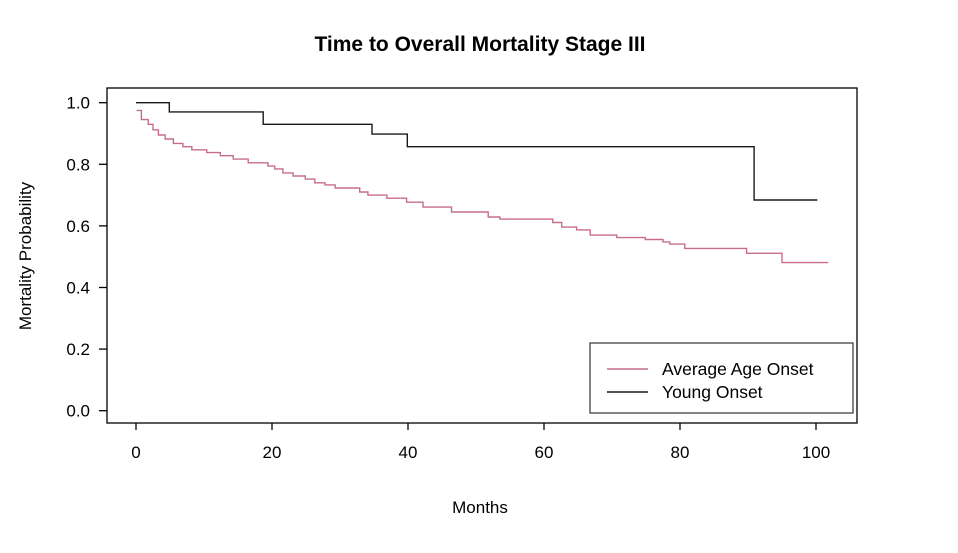 Image resolution: width=958 pixels, height=553 pixels. What do you see at coordinates (78, 411) in the screenshot?
I see `y-tick-label: 0.0` at bounding box center [78, 411].